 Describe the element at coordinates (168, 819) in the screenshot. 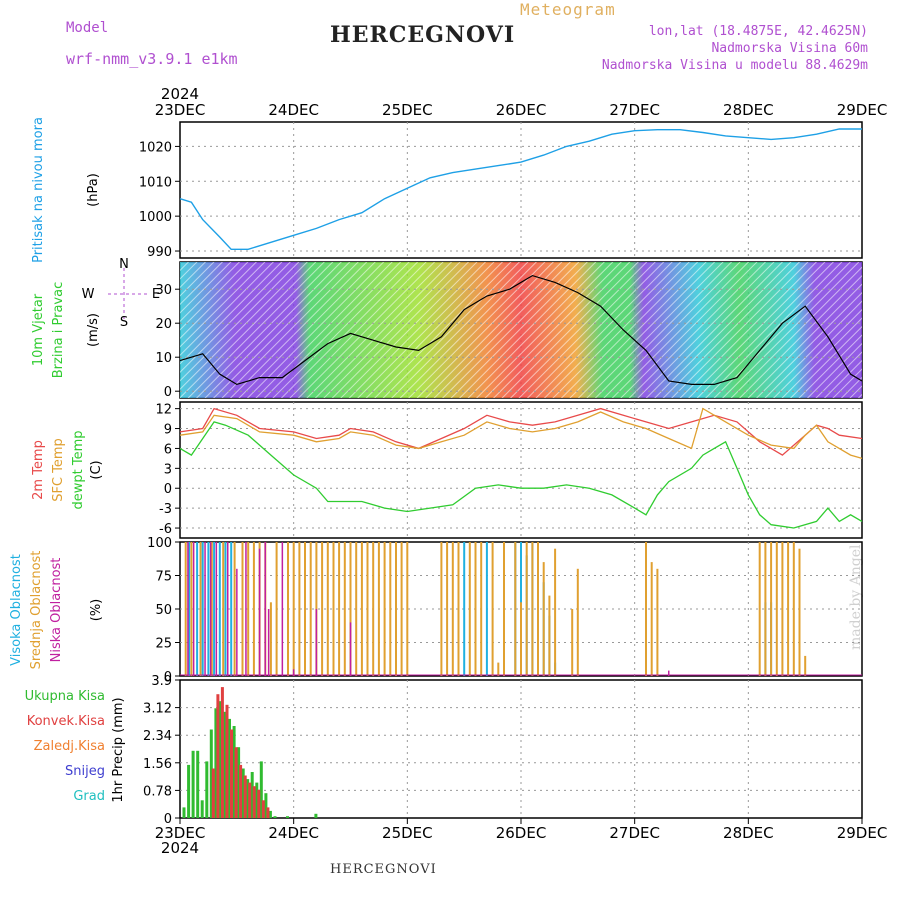

I see `precipitation-ytick-label: 0` at that location.